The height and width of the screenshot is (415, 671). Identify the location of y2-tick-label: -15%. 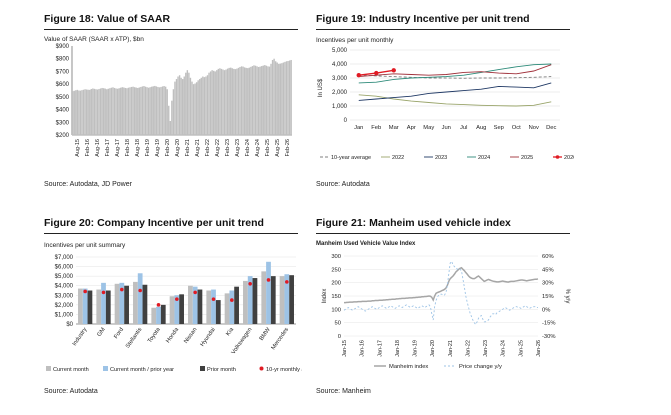
(549, 324).